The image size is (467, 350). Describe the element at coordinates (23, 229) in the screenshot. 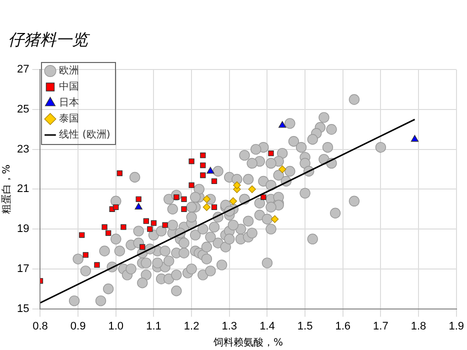

I see `y-tick-label: 19` at that location.